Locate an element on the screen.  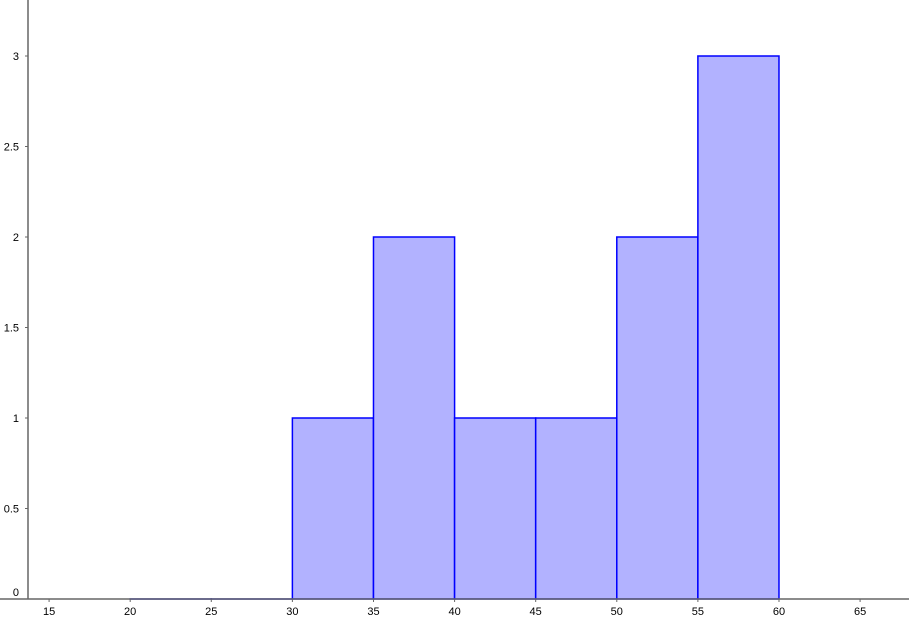
x-tick-label: 15 is located at coordinates (49, 612).